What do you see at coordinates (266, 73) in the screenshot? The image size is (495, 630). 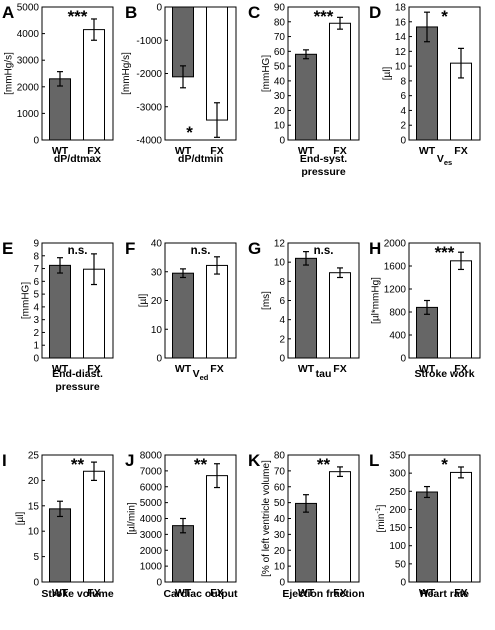 I see `y-axis-label: [mmHG]` at bounding box center [266, 73].